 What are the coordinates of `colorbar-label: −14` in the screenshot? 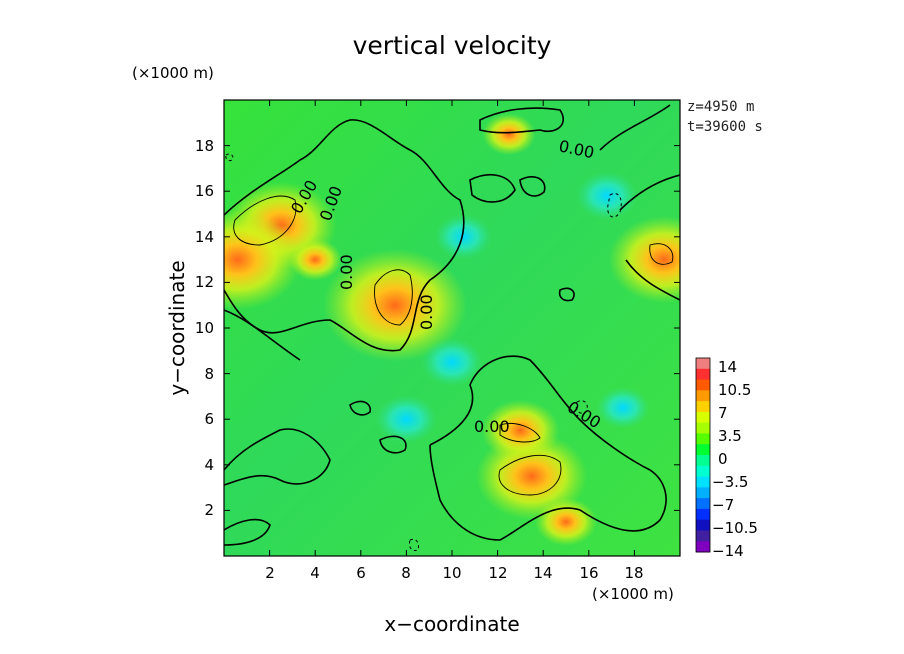 It's located at (728, 551).